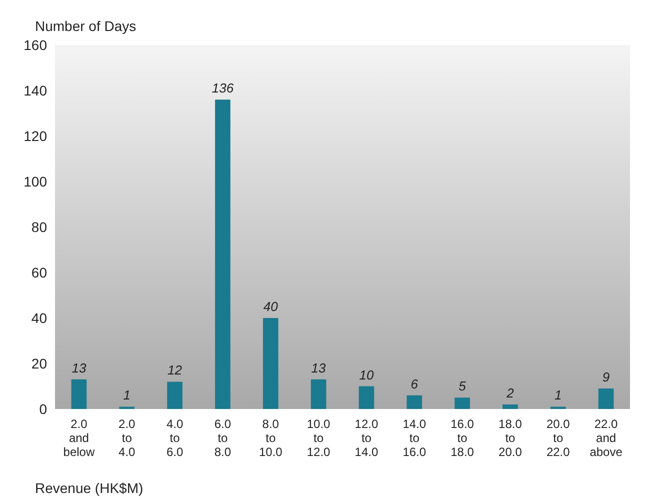 This screenshot has width=645, height=504. I want to click on x-tick-label: 18.0 to 20.0, so click(510, 438).